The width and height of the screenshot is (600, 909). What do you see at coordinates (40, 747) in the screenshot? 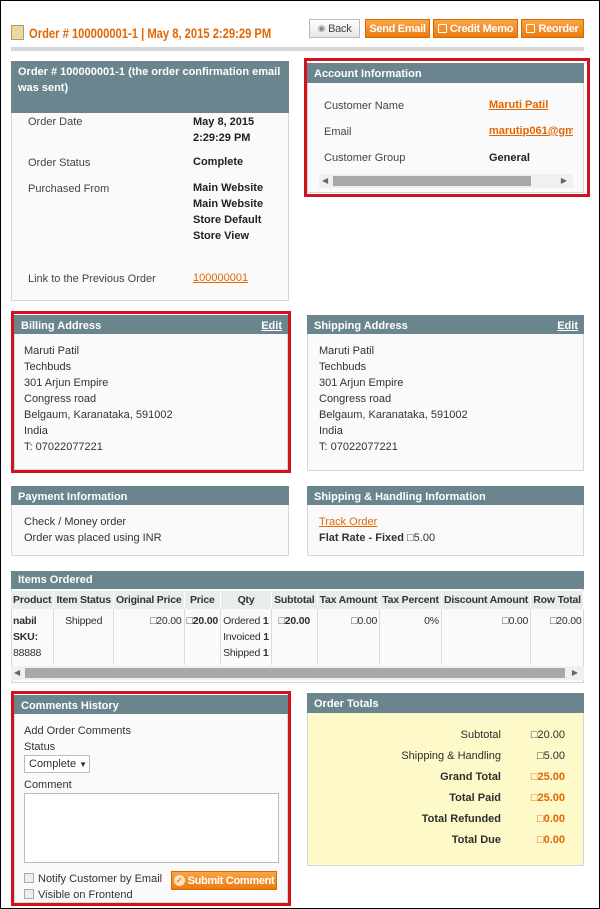
I see `status-label: Status` at bounding box center [40, 747].